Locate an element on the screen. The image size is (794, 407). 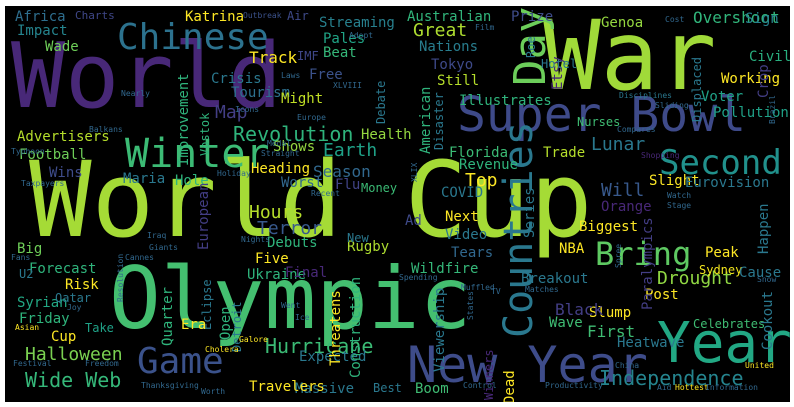
word: Aid is located at coordinates (664, 387).